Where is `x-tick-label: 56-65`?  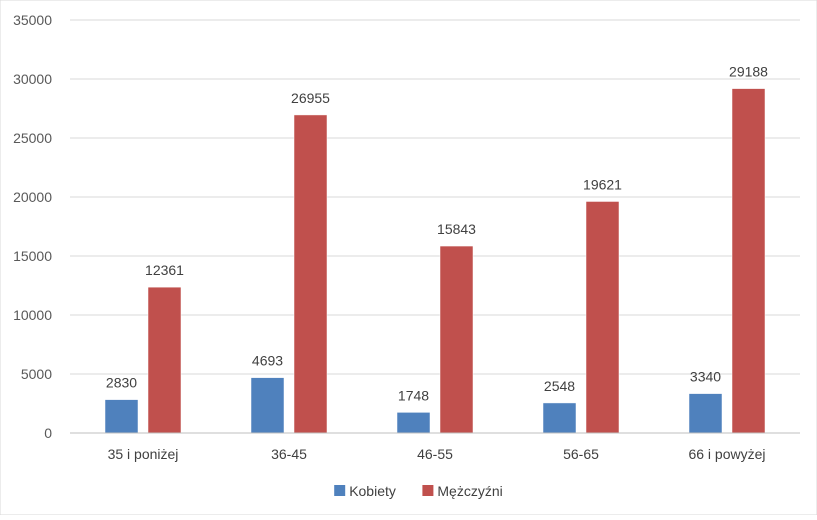
x-tick-label: 56-65 is located at coordinates (581, 454).